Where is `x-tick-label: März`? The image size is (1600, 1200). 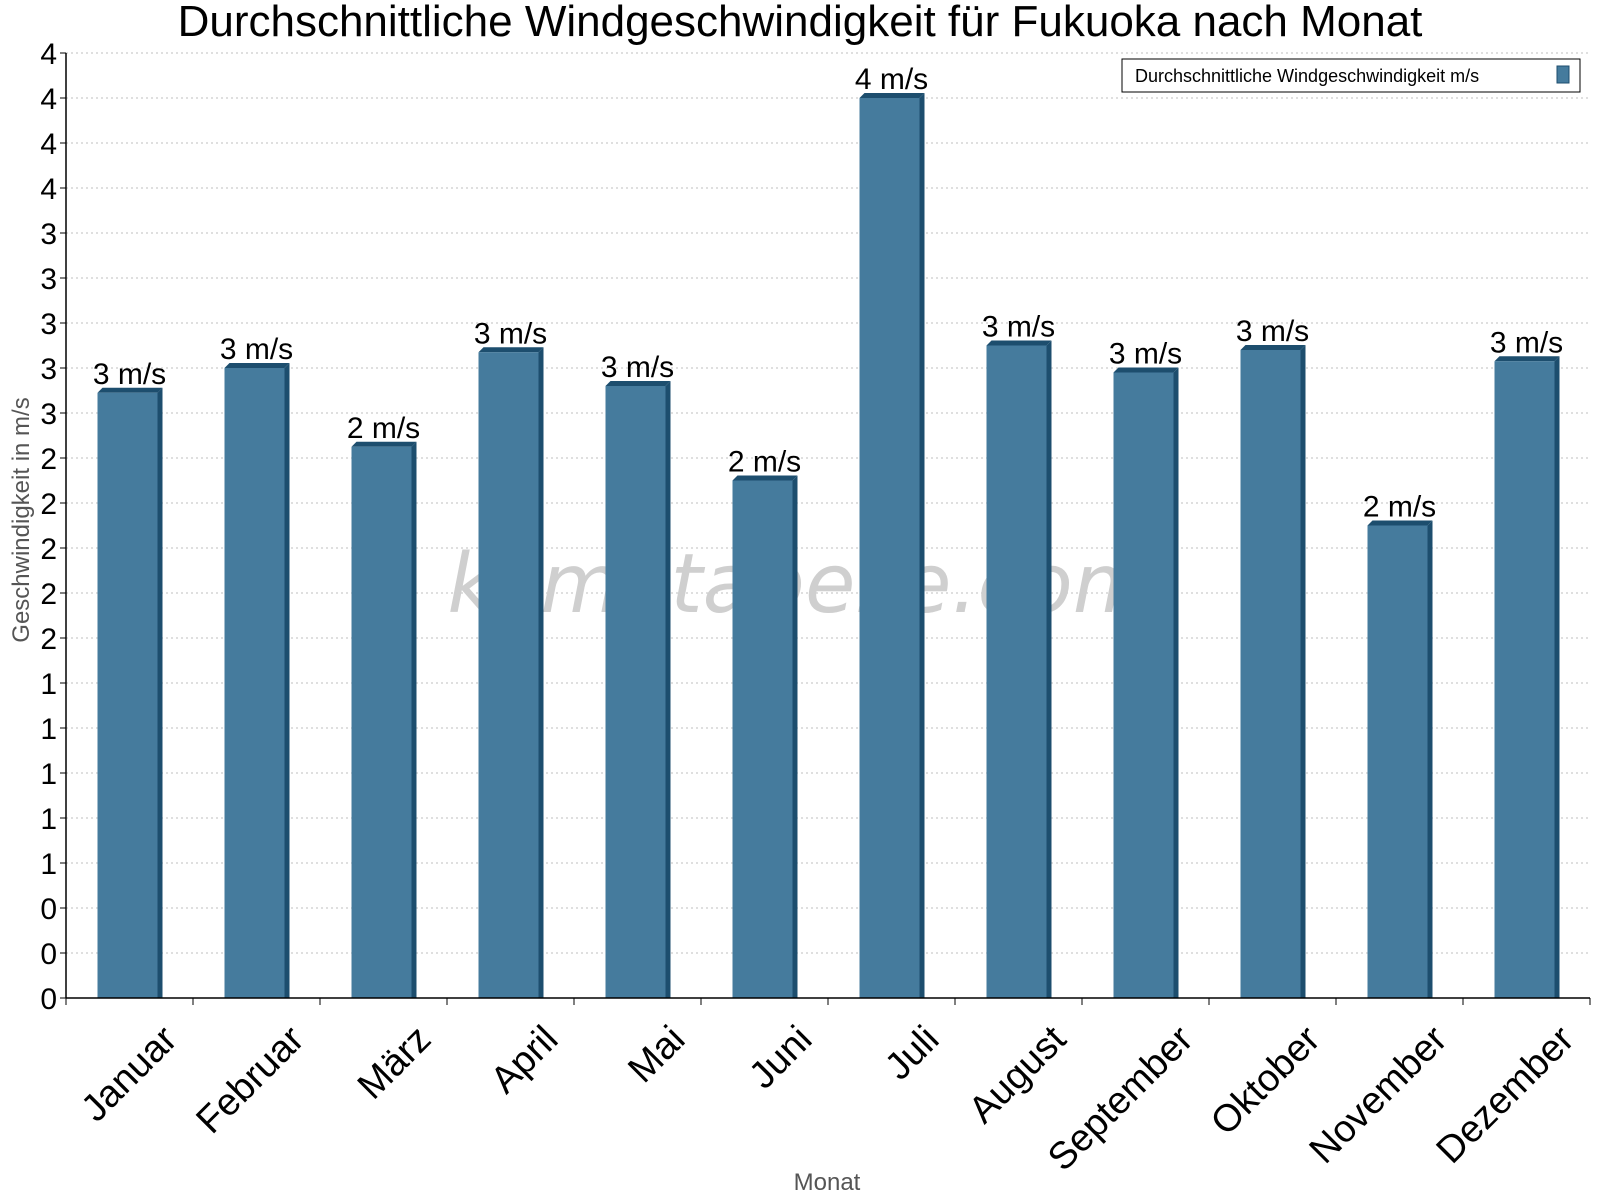
x-tick-label: März is located at coordinates (394, 1062).